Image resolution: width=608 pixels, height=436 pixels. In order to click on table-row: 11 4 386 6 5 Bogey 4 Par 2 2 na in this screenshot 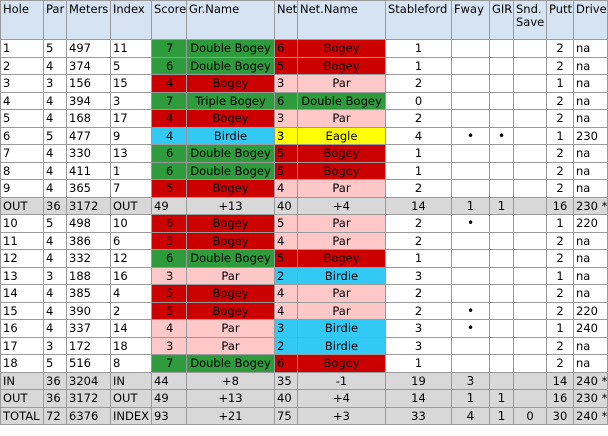, I will do `click(304, 240)`.